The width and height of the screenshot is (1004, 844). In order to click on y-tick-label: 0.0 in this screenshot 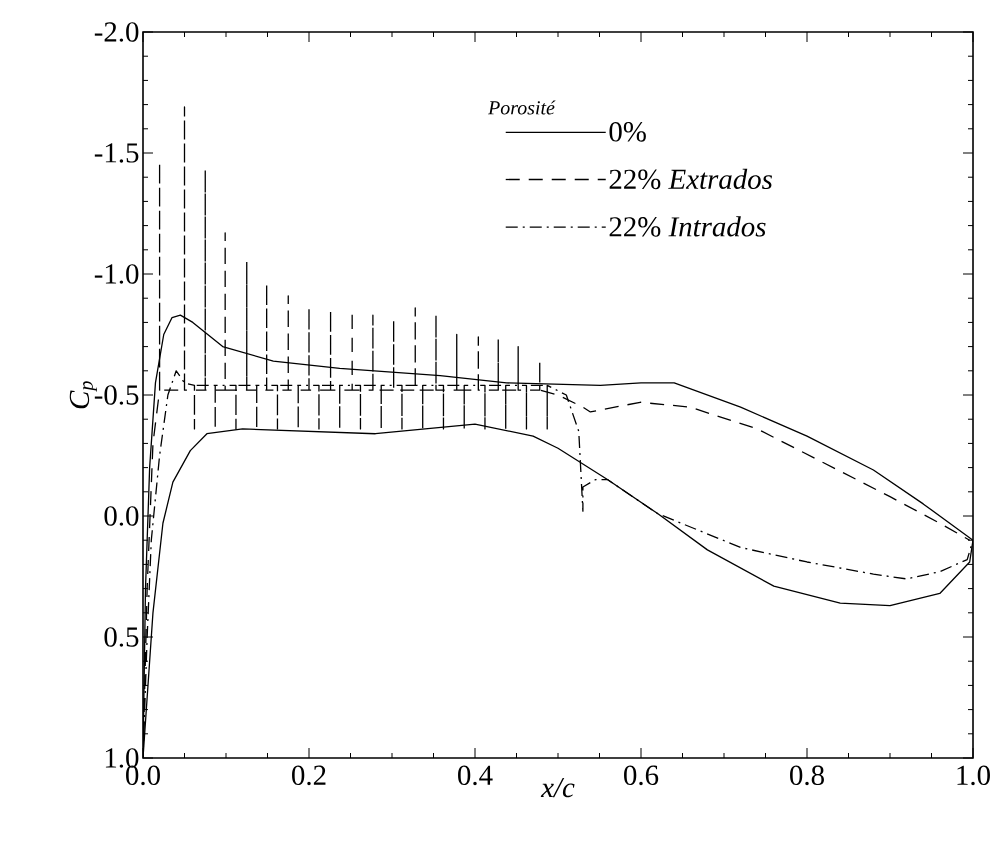, I will do `click(121, 516)`.